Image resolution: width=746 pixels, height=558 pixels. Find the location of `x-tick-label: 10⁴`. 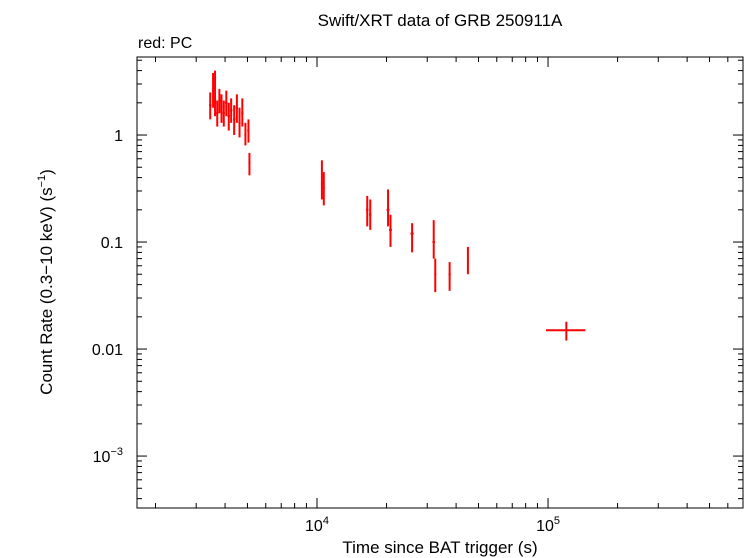

x-tick-label: 10⁴ is located at coordinates (317, 525).